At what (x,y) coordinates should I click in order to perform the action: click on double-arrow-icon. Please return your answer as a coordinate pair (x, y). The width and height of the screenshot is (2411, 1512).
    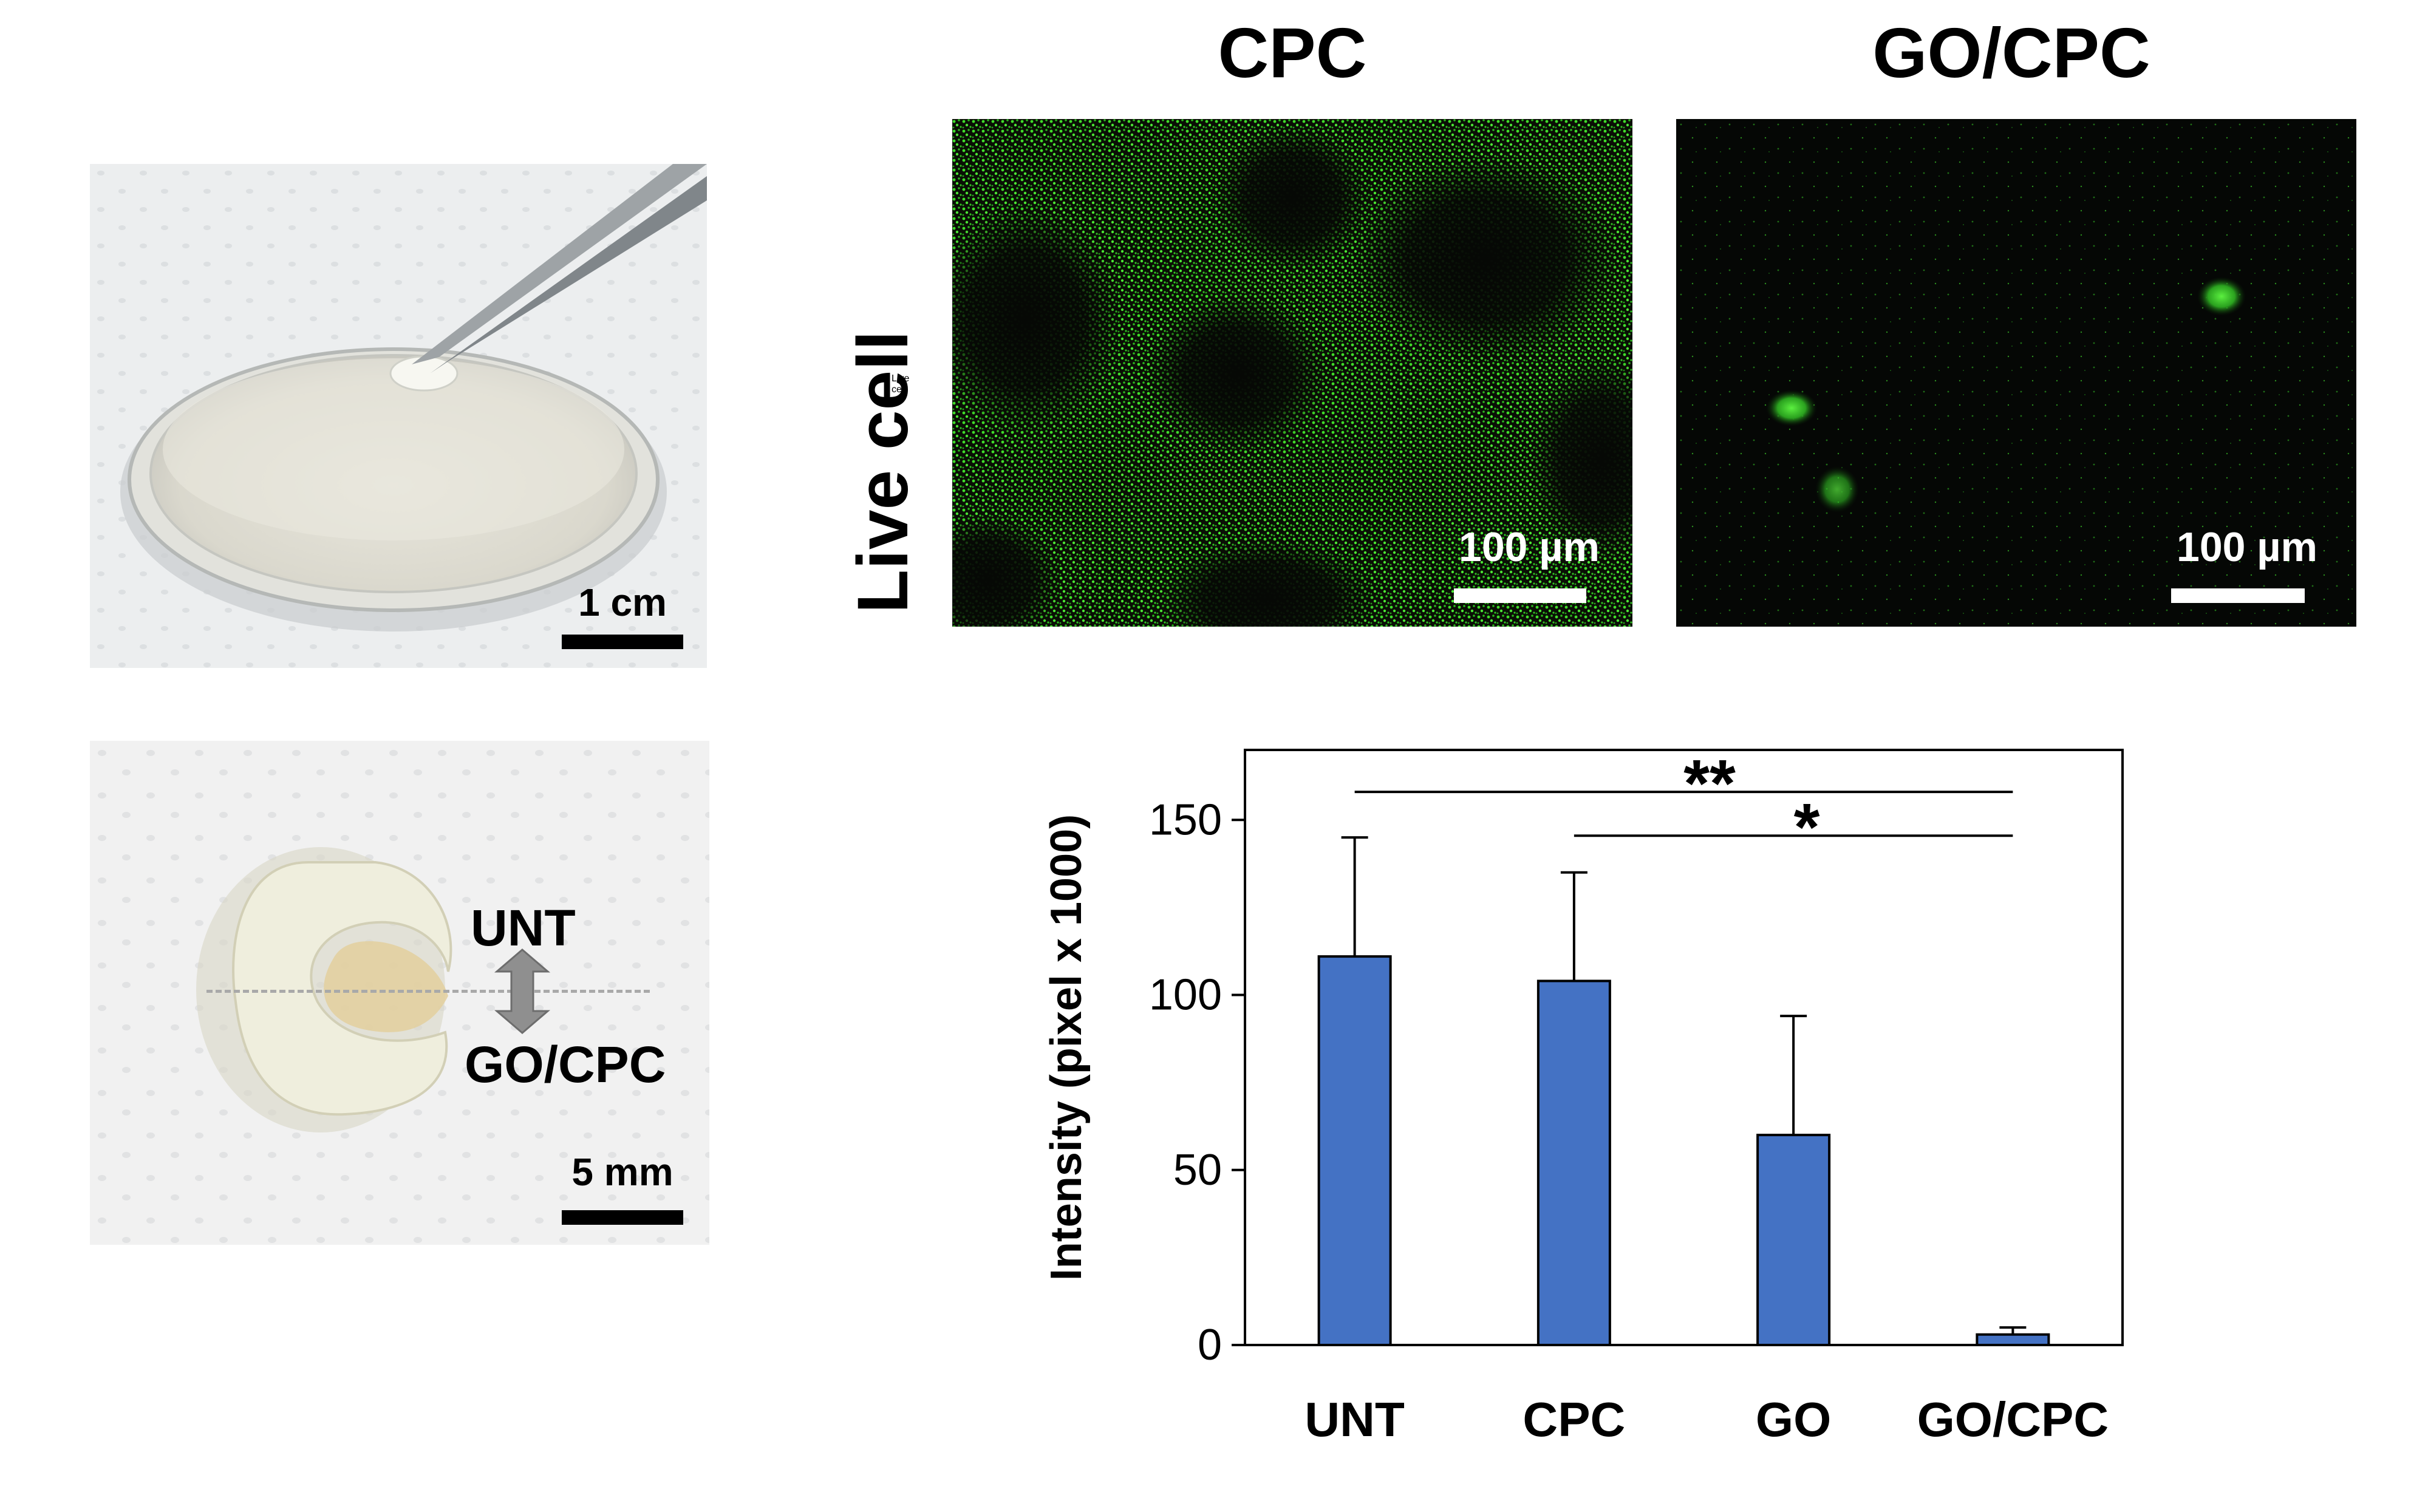
    Looking at the image, I should click on (522, 991).